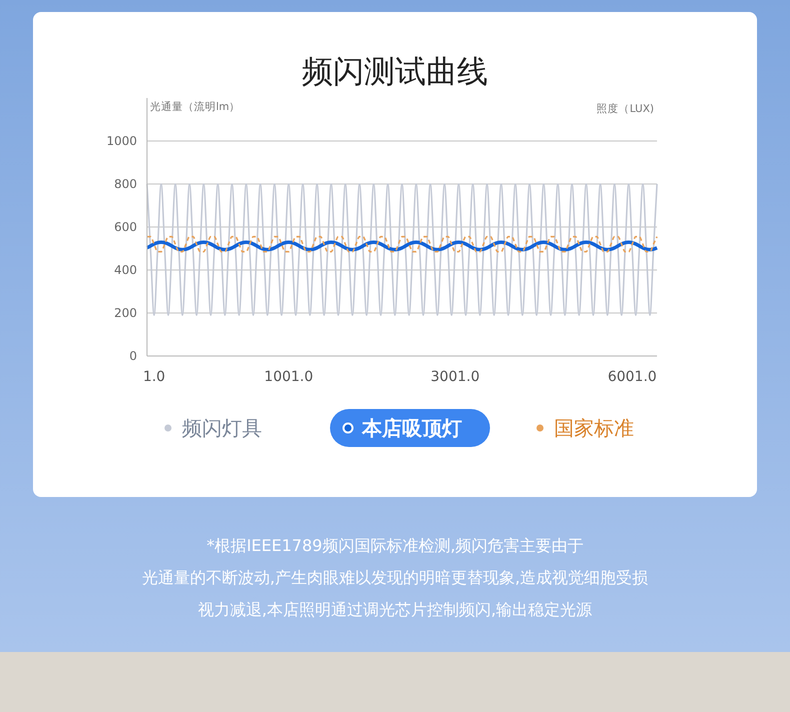 This screenshot has height=712, width=790. What do you see at coordinates (195, 106) in the screenshot?
I see `y-axis-title: 光通量（流明lm）` at bounding box center [195, 106].